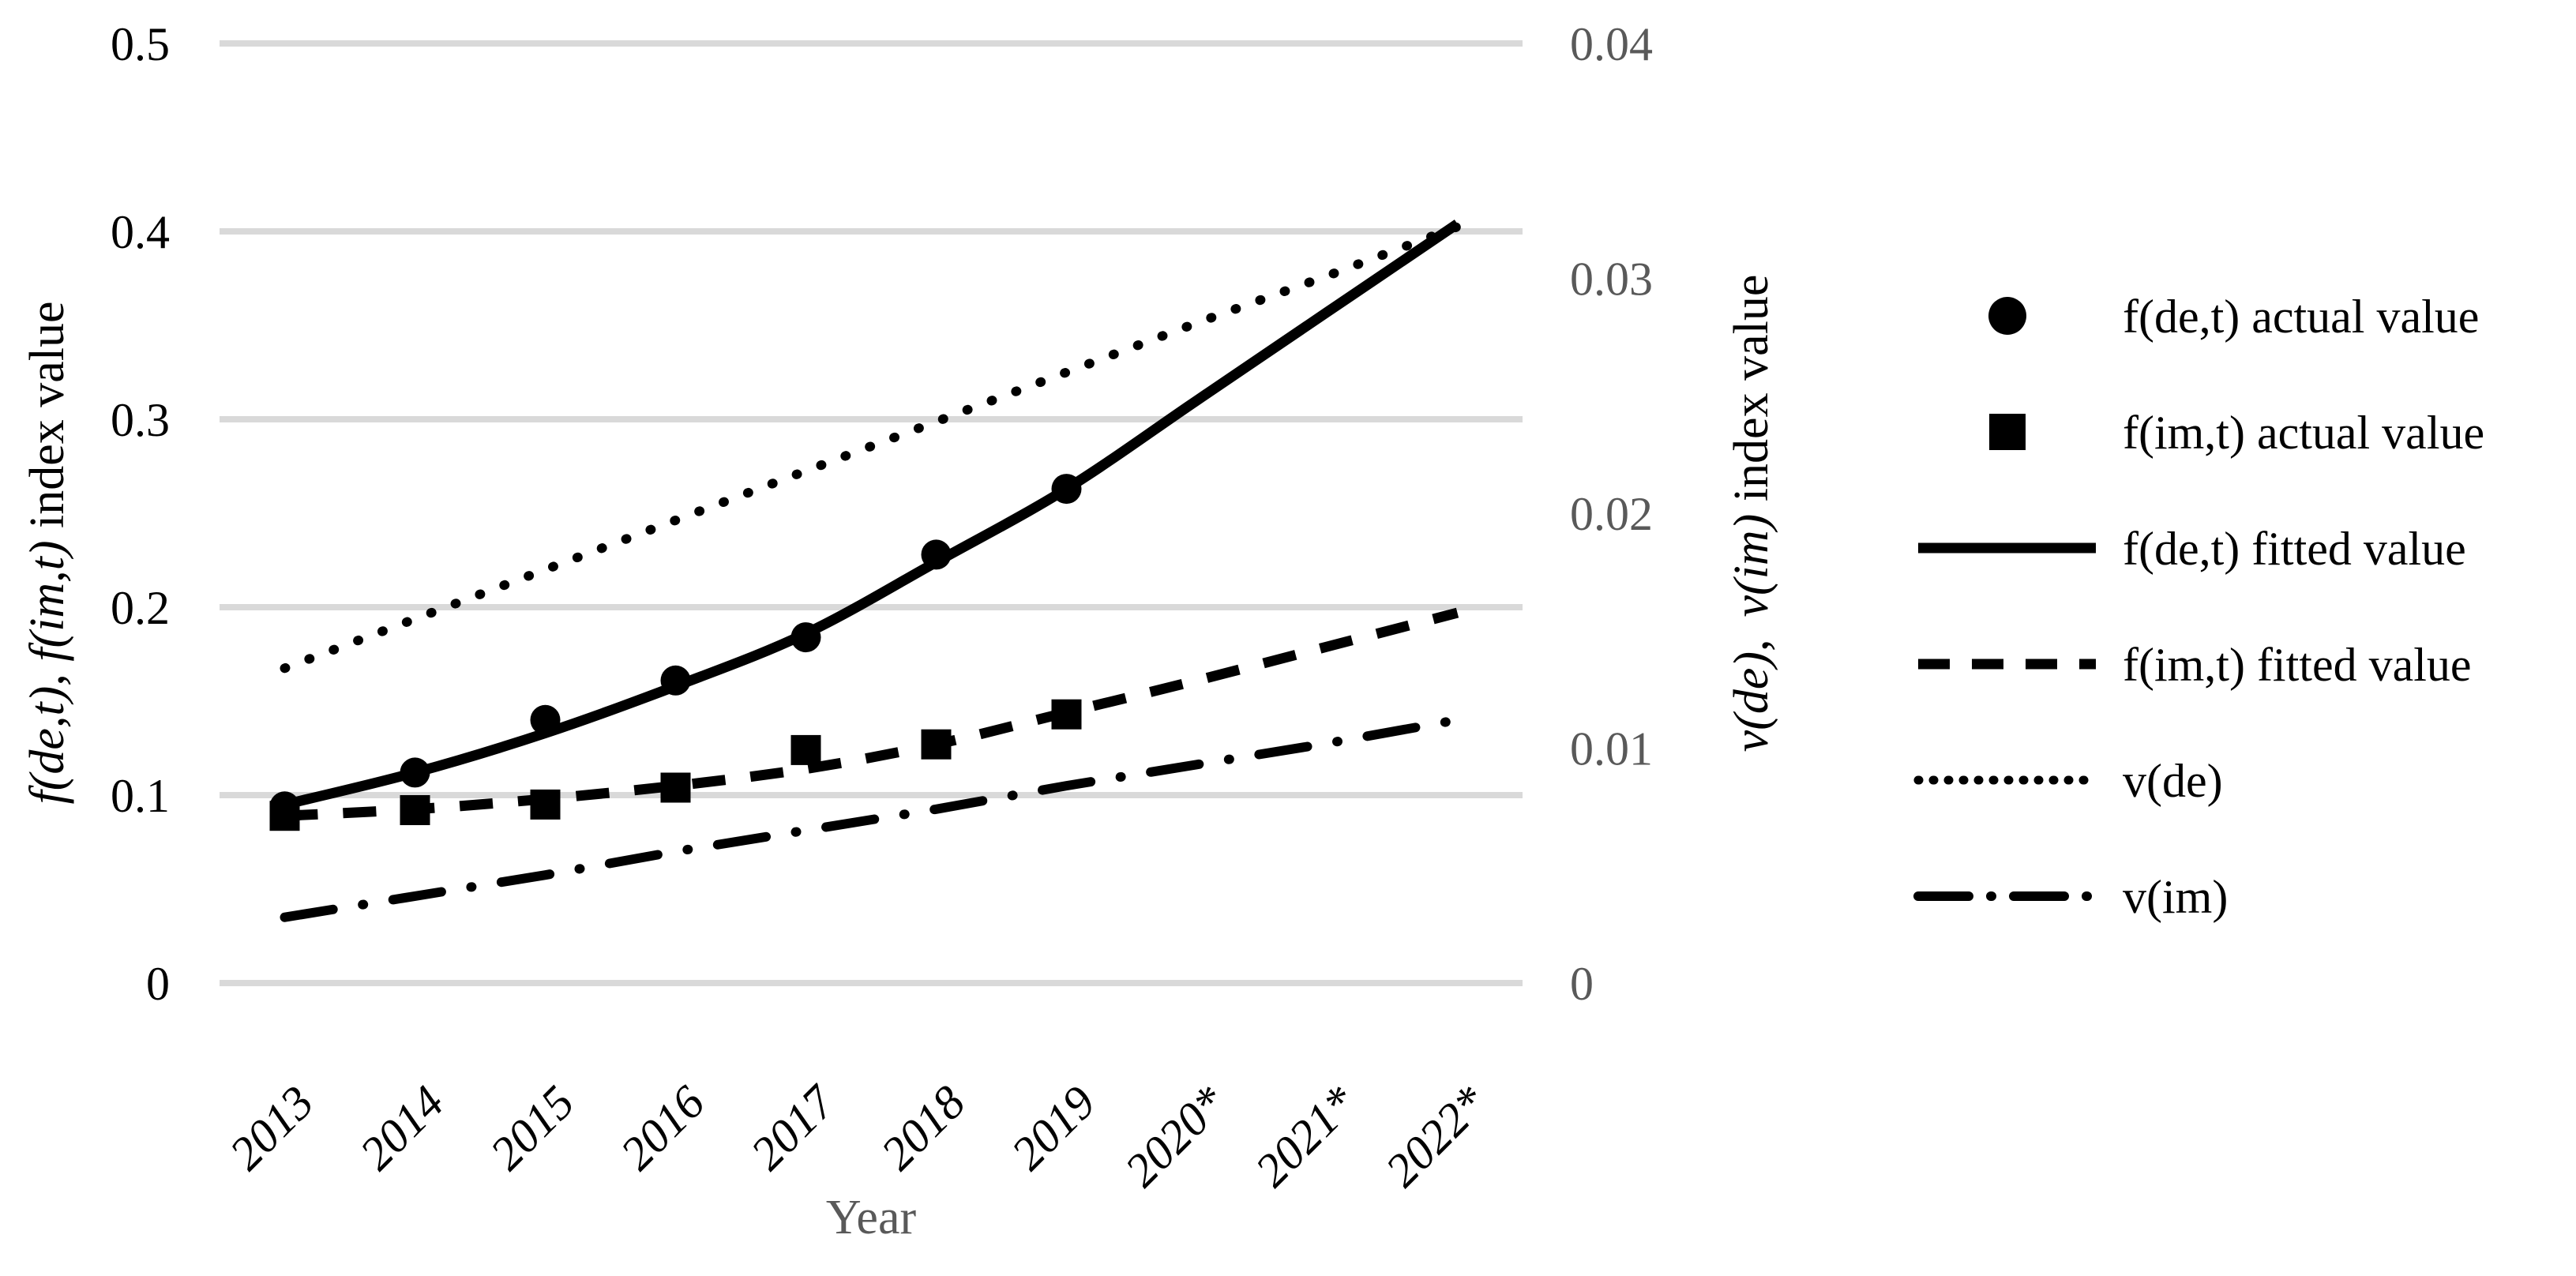  I want to click on x-axis-tick-label: 2022*, so click(1436, 1136).